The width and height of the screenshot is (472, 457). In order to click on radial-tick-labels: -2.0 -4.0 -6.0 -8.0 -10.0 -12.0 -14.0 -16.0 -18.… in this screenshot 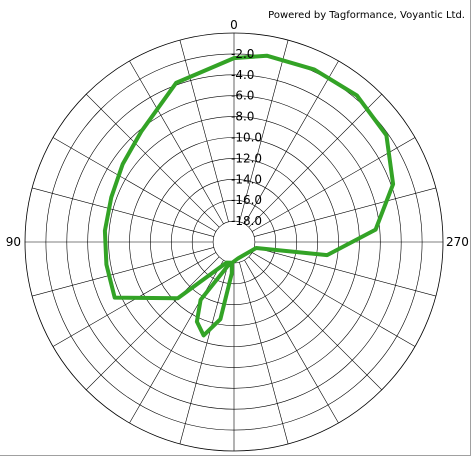, I will do `click(246, 137)`.